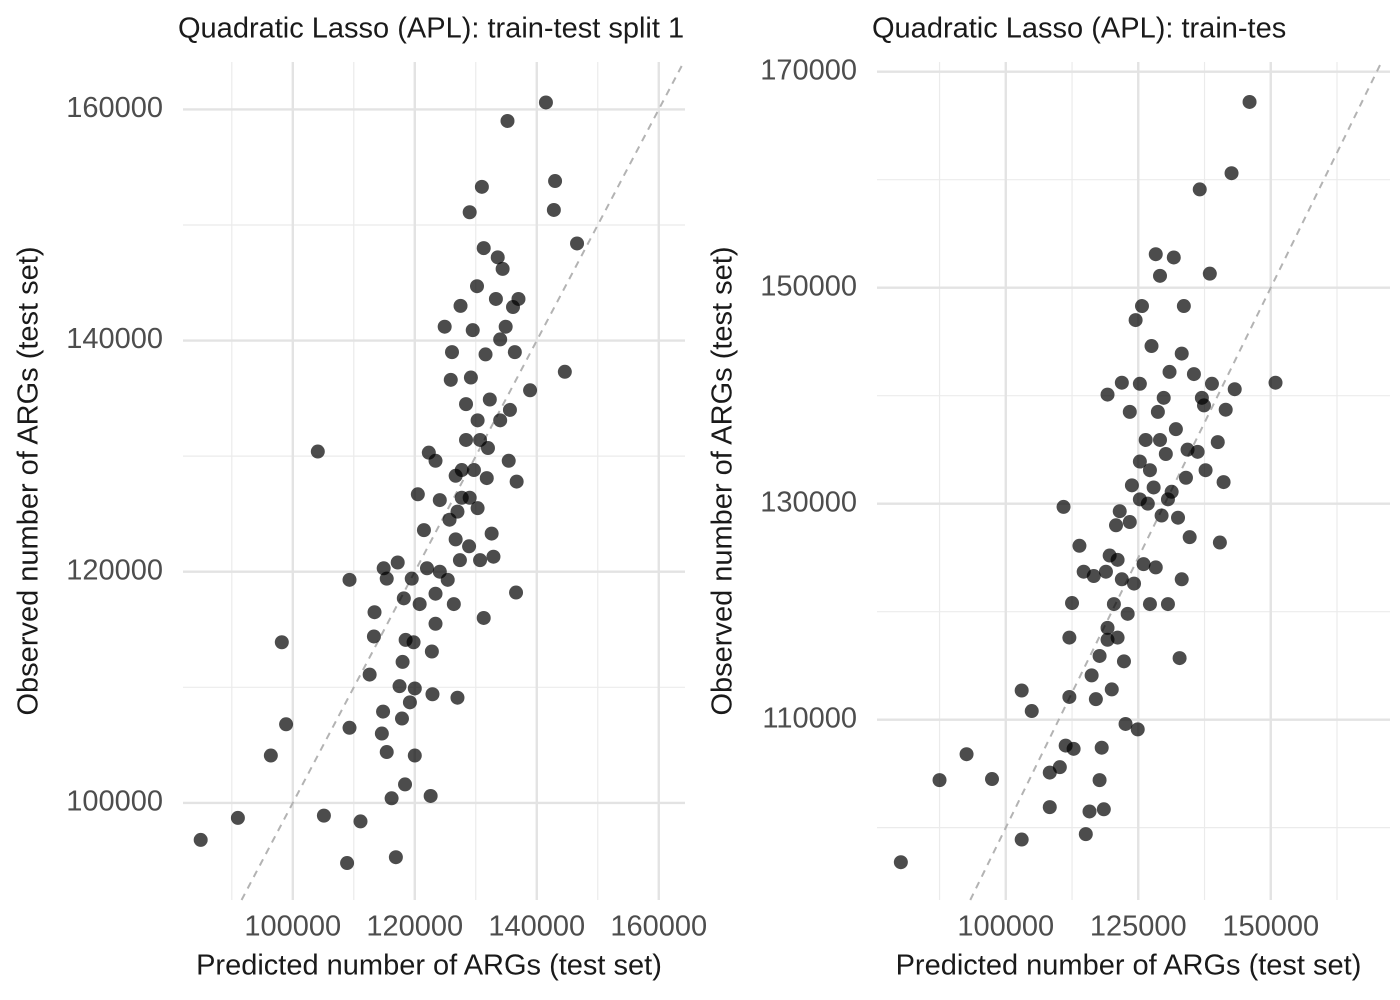 The height and width of the screenshot is (1000, 1400). I want to click on x-tick-label: 120000, so click(414, 927).